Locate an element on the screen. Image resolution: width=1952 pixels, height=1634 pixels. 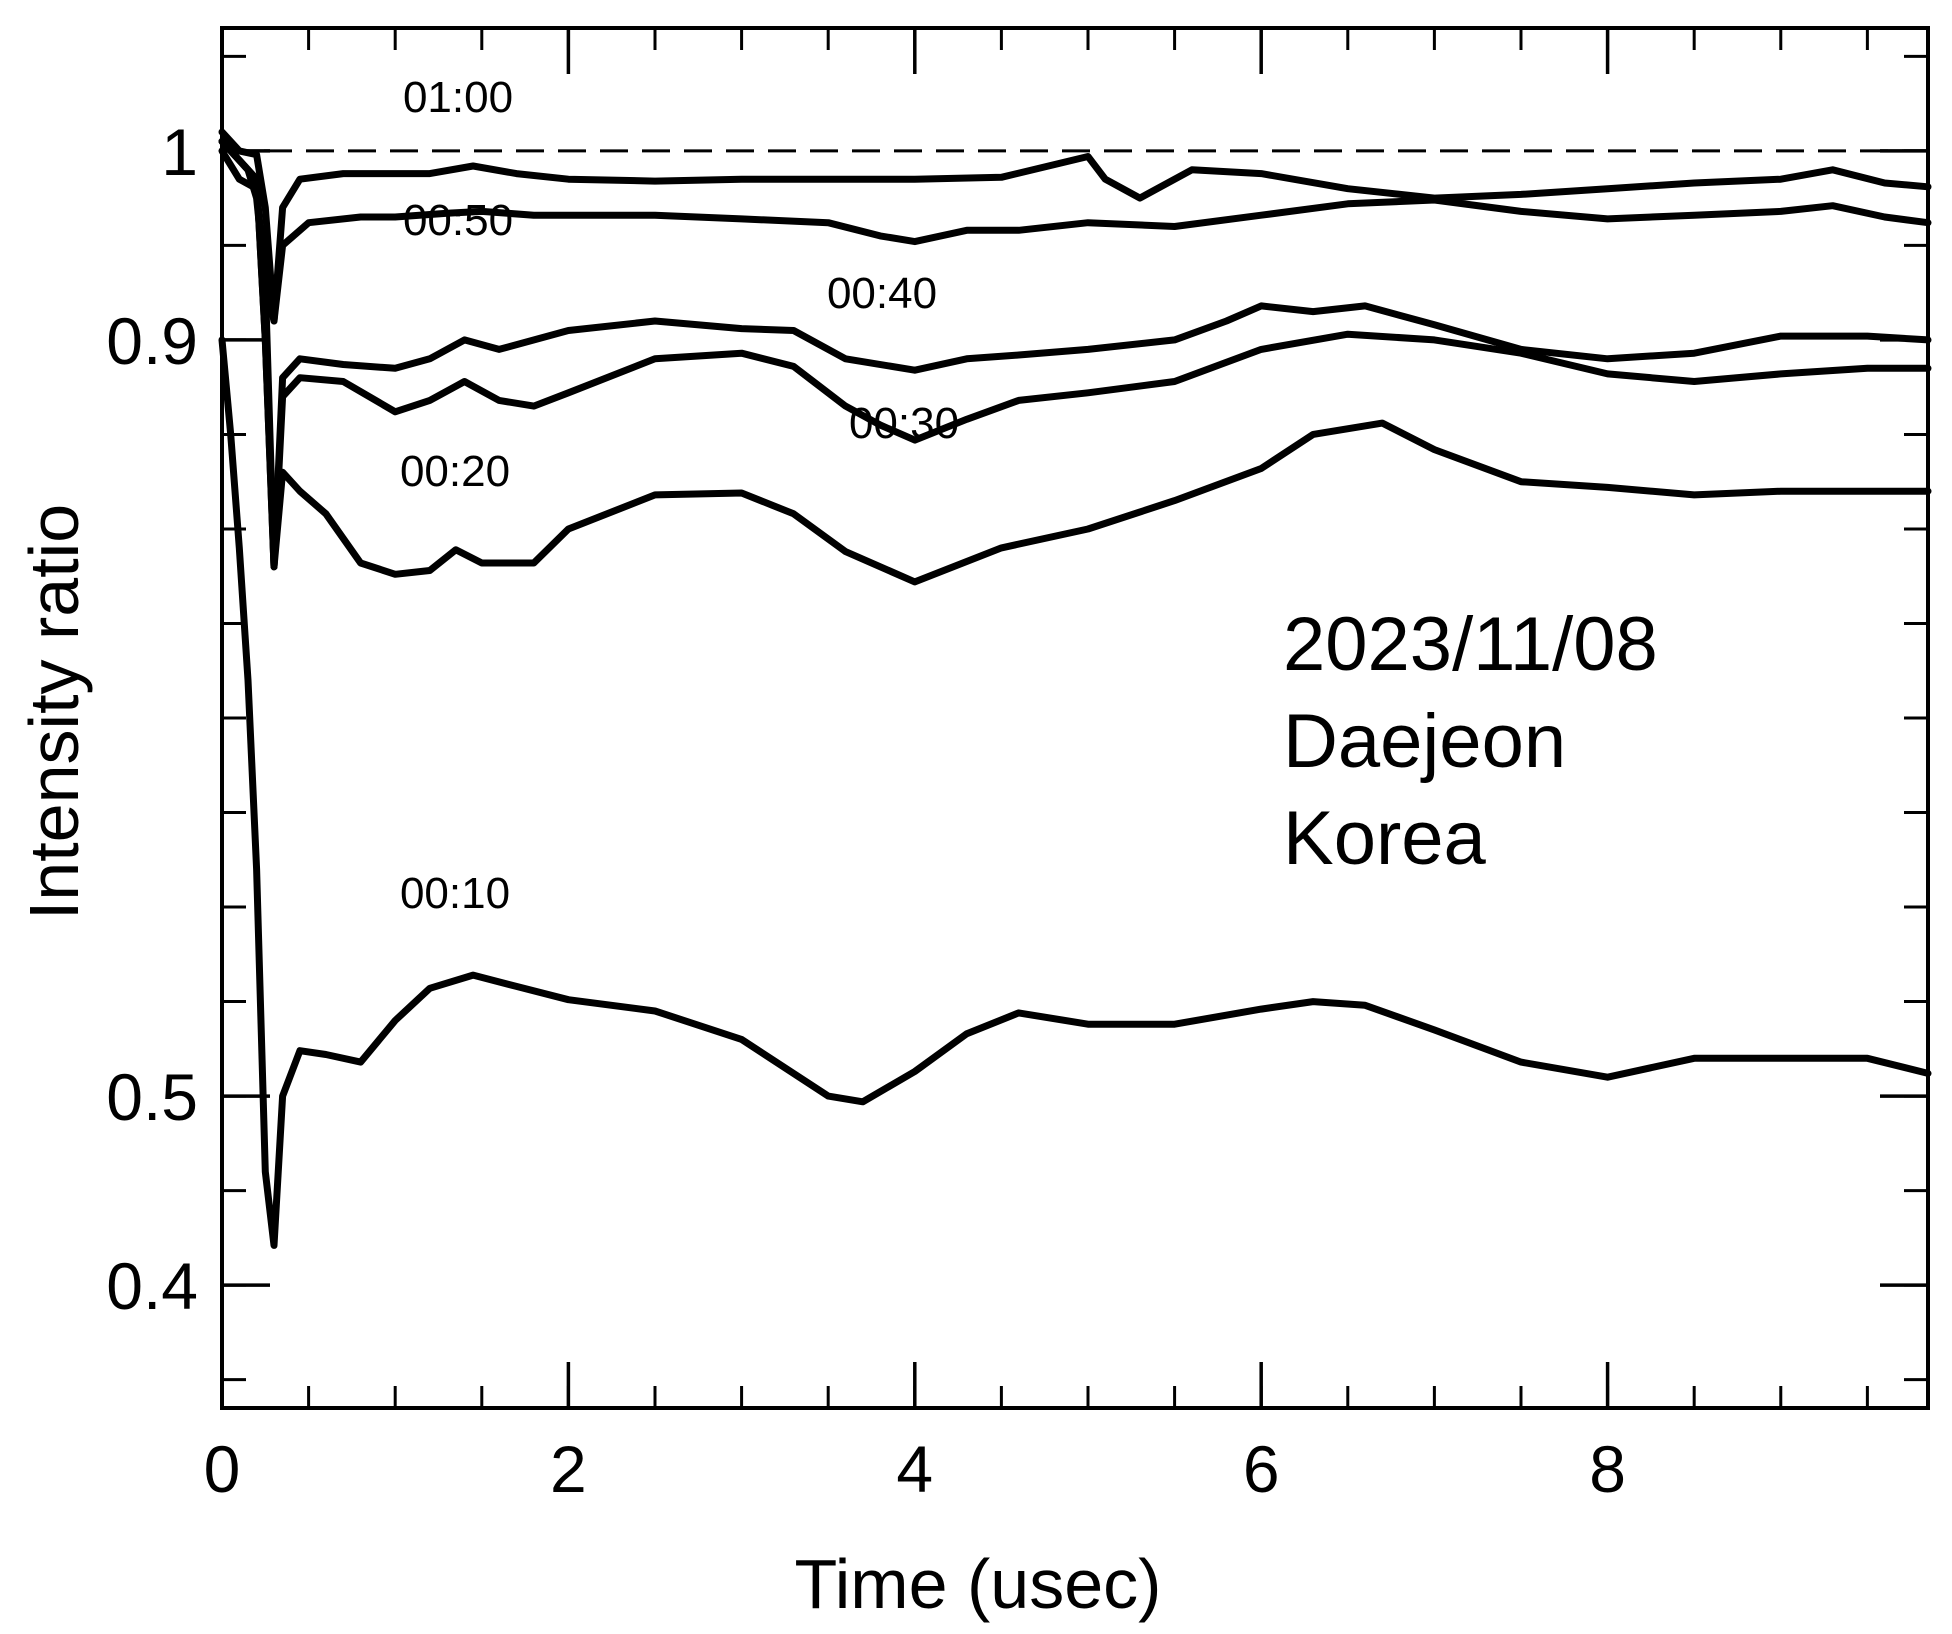
annotation-city: Daejeon is located at coordinates (1424, 741).